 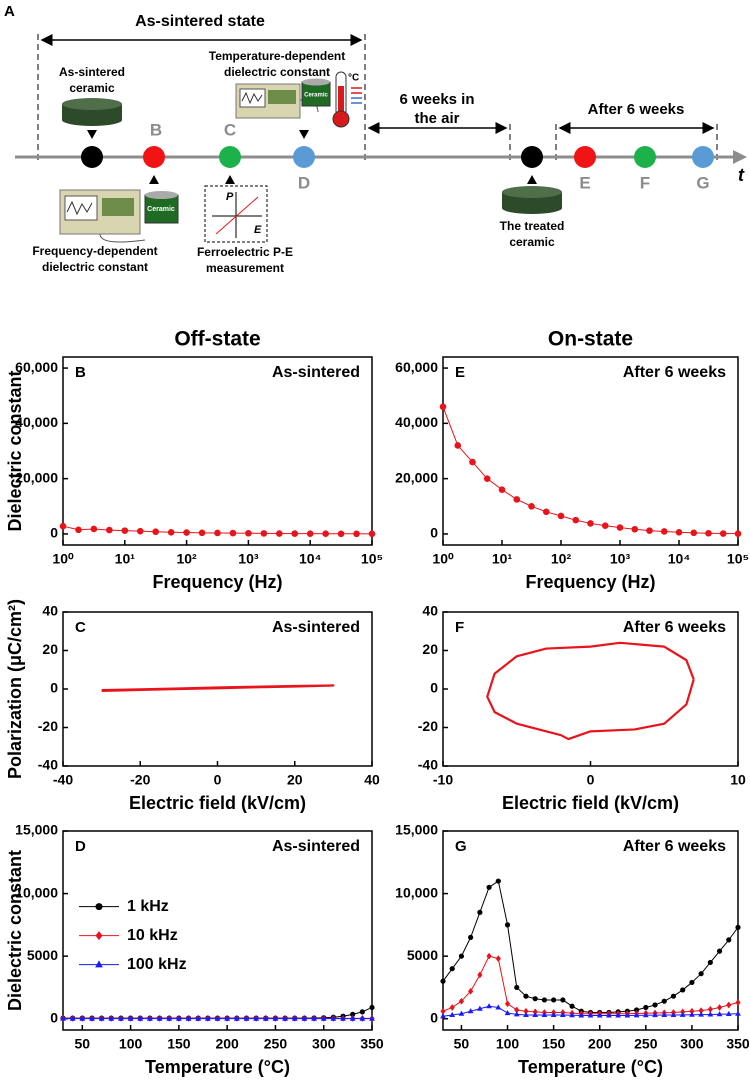 What do you see at coordinates (304, 182) in the screenshot?
I see `step-letter: D` at bounding box center [304, 182].